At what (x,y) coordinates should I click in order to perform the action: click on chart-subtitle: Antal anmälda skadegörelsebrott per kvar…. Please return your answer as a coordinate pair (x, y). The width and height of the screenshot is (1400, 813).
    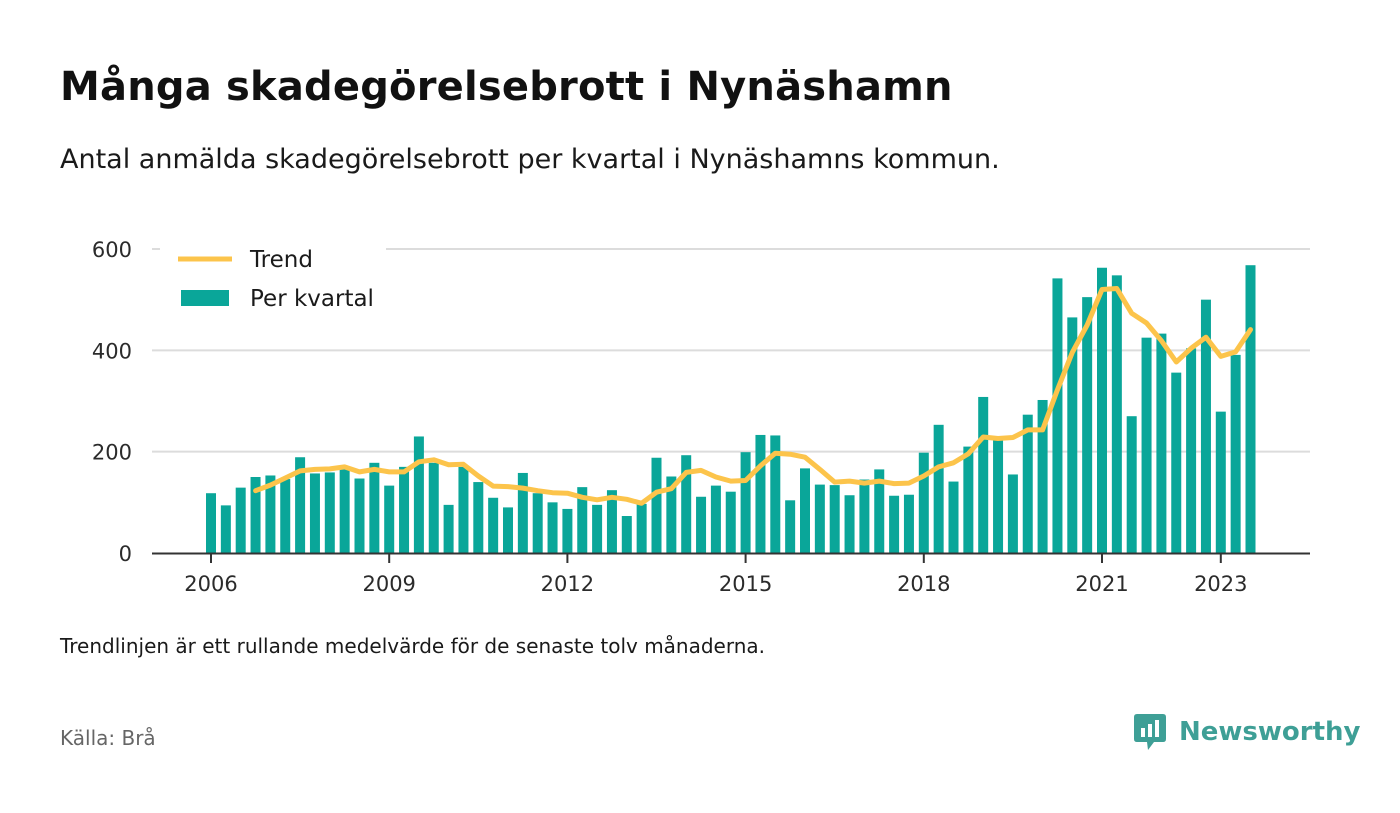
    Looking at the image, I should click on (530, 159).